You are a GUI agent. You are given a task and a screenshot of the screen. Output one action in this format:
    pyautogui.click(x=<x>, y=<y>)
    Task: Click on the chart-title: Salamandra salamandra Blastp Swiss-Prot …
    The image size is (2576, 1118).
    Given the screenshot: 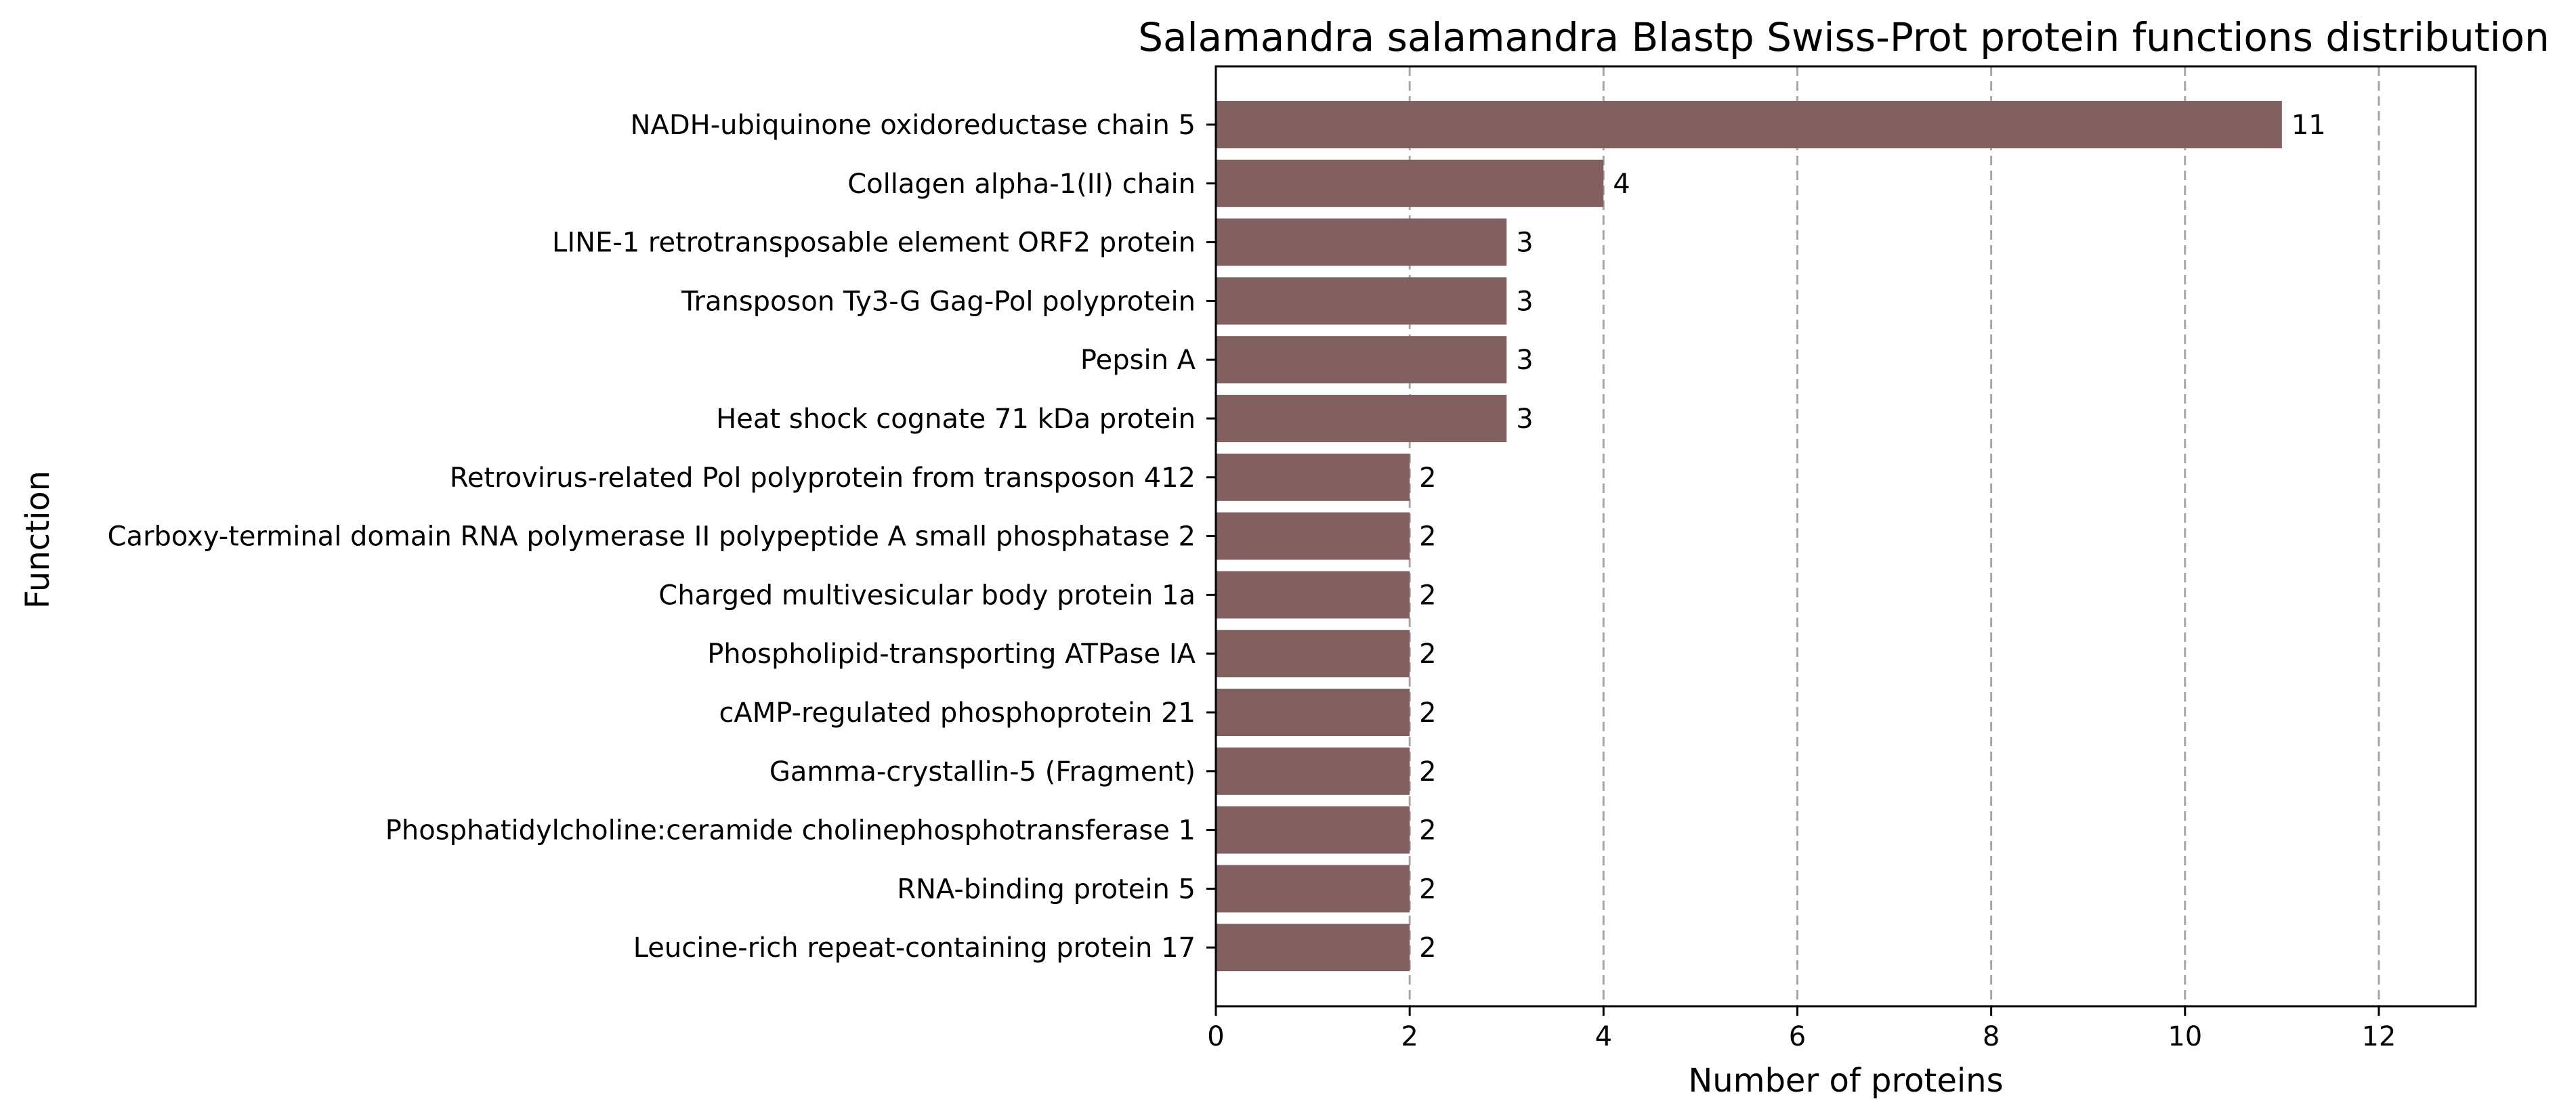 What is the action you would take?
    pyautogui.click(x=1844, y=37)
    